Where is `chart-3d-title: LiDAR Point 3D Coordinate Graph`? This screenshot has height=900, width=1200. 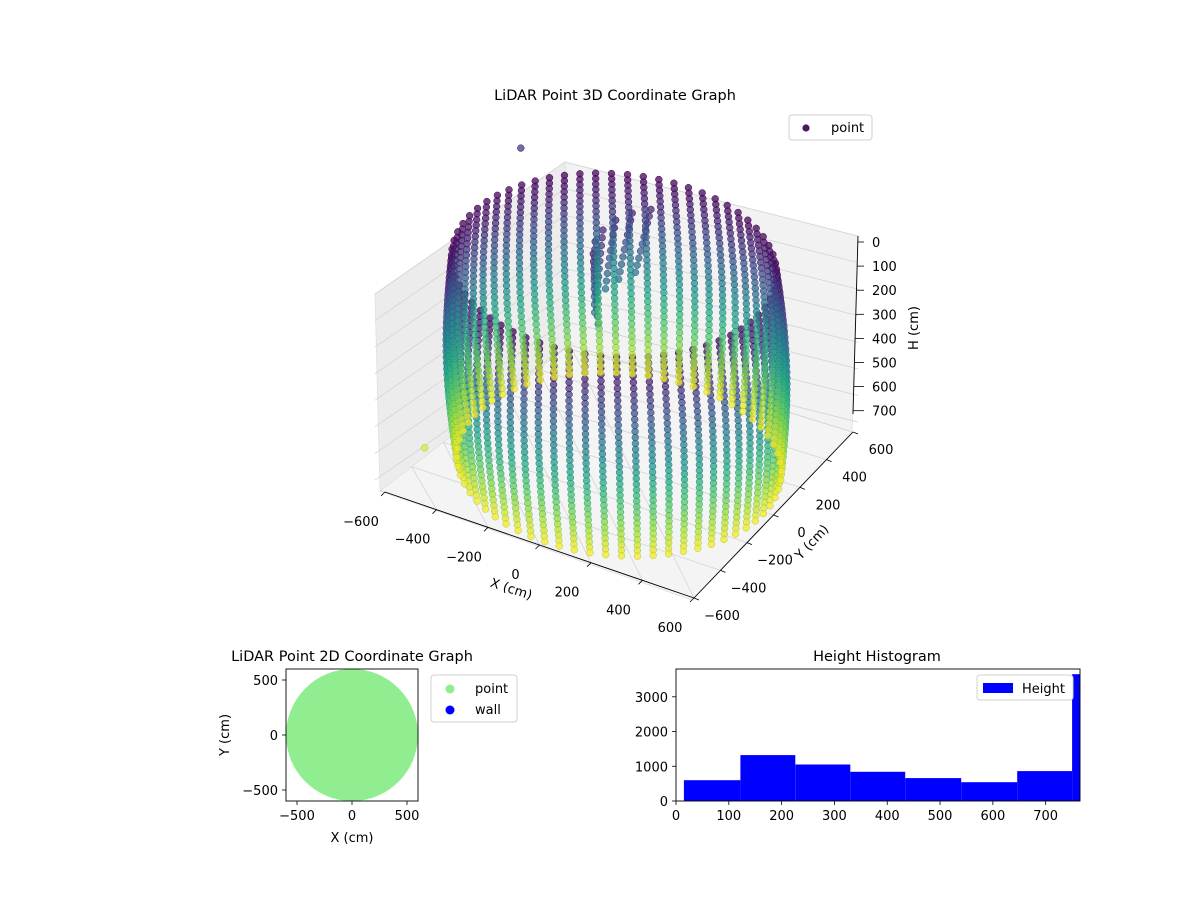 chart-3d-title: LiDAR Point 3D Coordinate Graph is located at coordinates (615, 96).